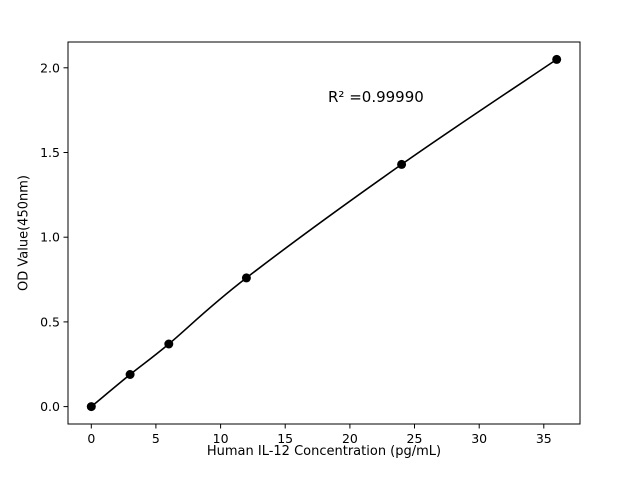 This screenshot has height=480, width=640. What do you see at coordinates (156, 438) in the screenshot?
I see `x-tick-label: 5` at bounding box center [156, 438].